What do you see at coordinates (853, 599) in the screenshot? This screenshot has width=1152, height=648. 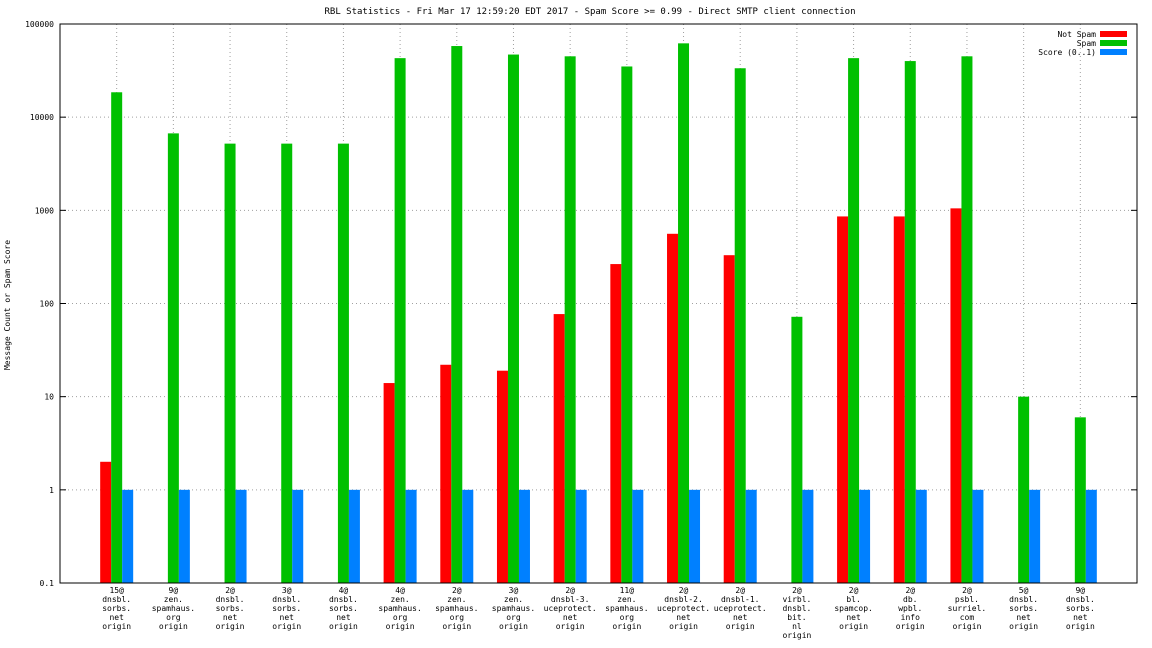 I see `x-category-label-line: bl.` at bounding box center [853, 599].